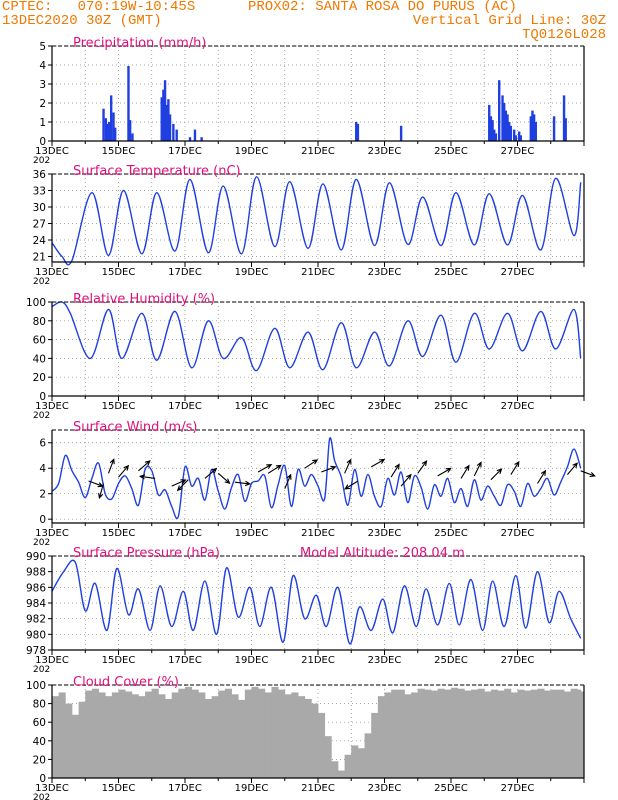 The image size is (618, 800). What do you see at coordinates (39, 359) in the screenshot?
I see `rh-ytick-label: 40` at bounding box center [39, 359].